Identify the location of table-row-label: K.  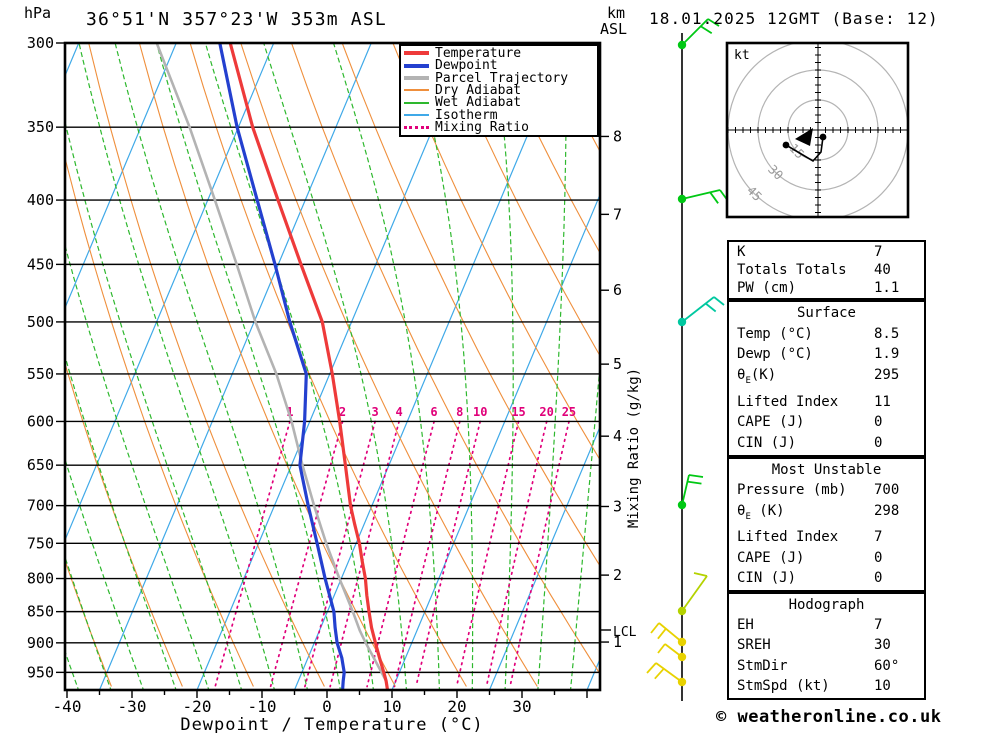
(741, 251).